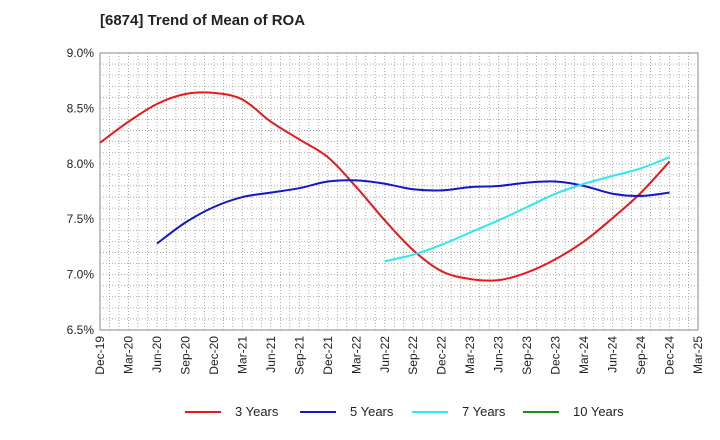 This screenshot has width=720, height=440. I want to click on x-tick-label: Dec-19, so click(100, 355).